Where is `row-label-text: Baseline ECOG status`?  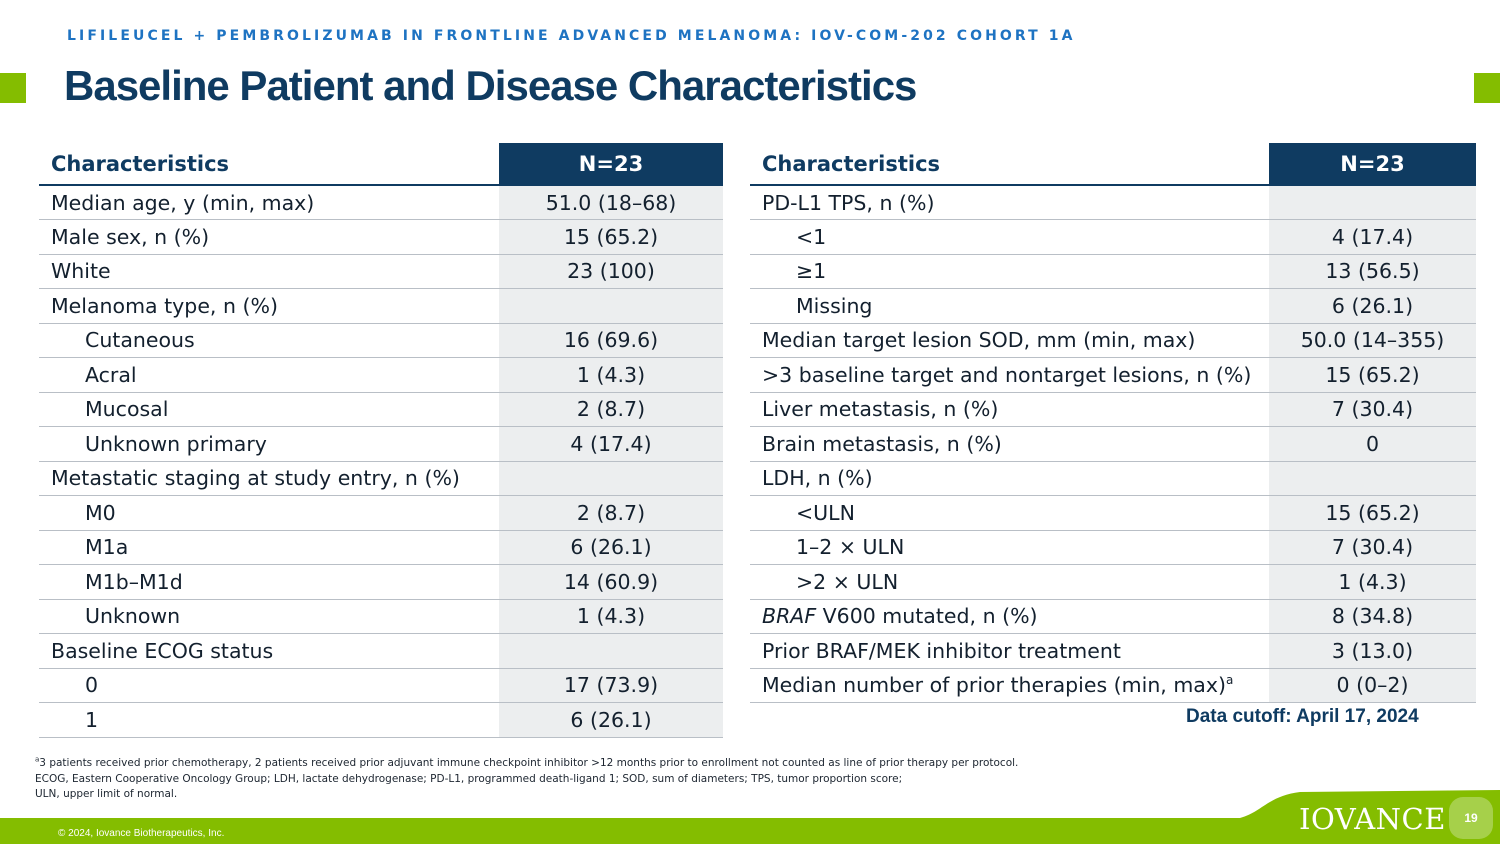 row-label-text: Baseline ECOG status is located at coordinates (162, 650).